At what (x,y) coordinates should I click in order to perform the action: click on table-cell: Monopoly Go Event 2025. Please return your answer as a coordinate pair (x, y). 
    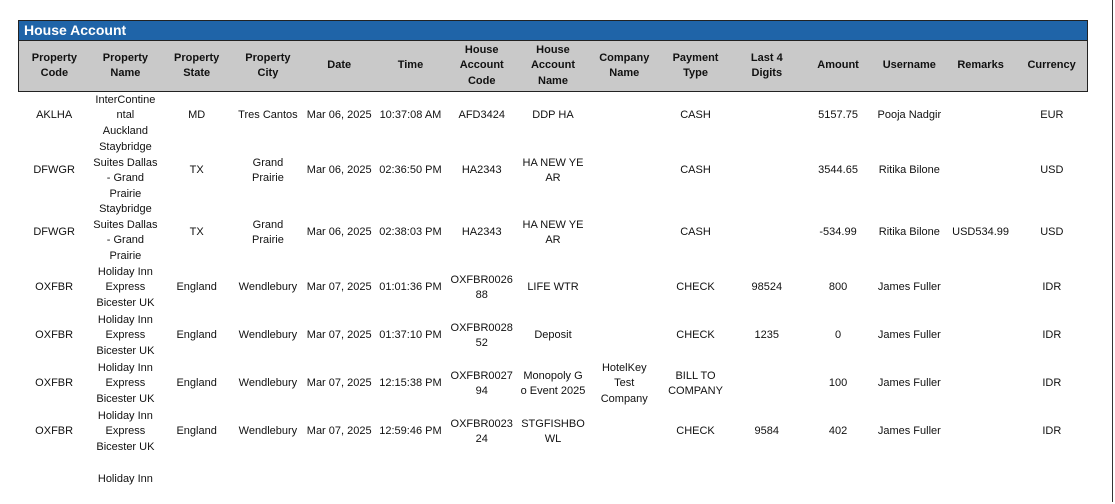
    Looking at the image, I should click on (552, 384).